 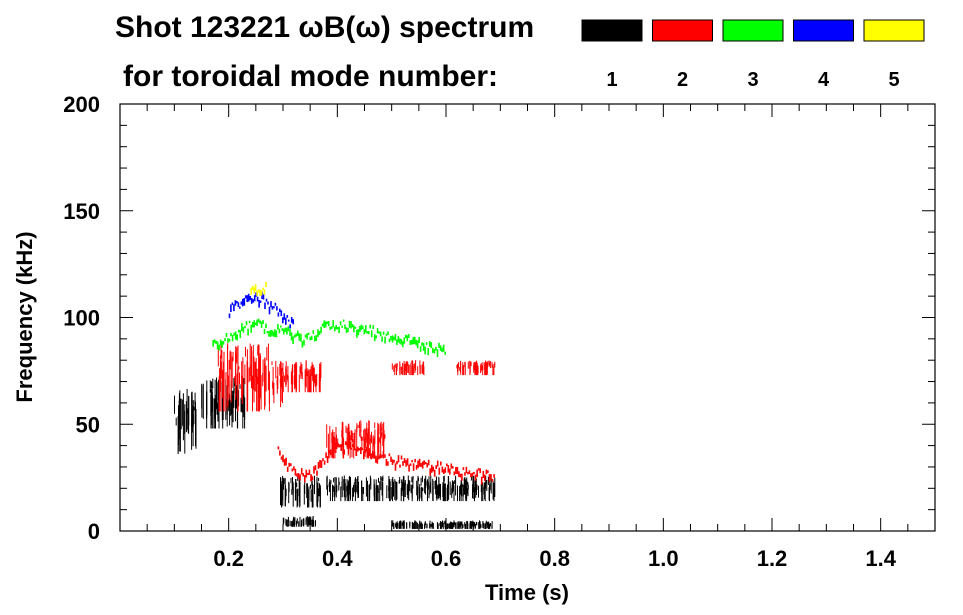 I want to click on plot-data, so click(x=335, y=405).